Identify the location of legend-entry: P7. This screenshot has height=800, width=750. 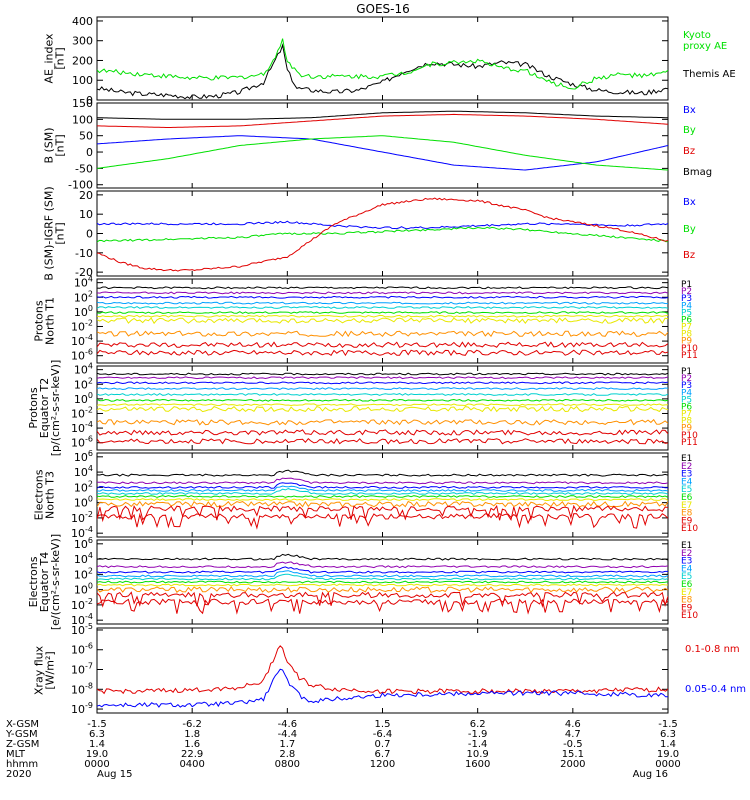
(686, 328).